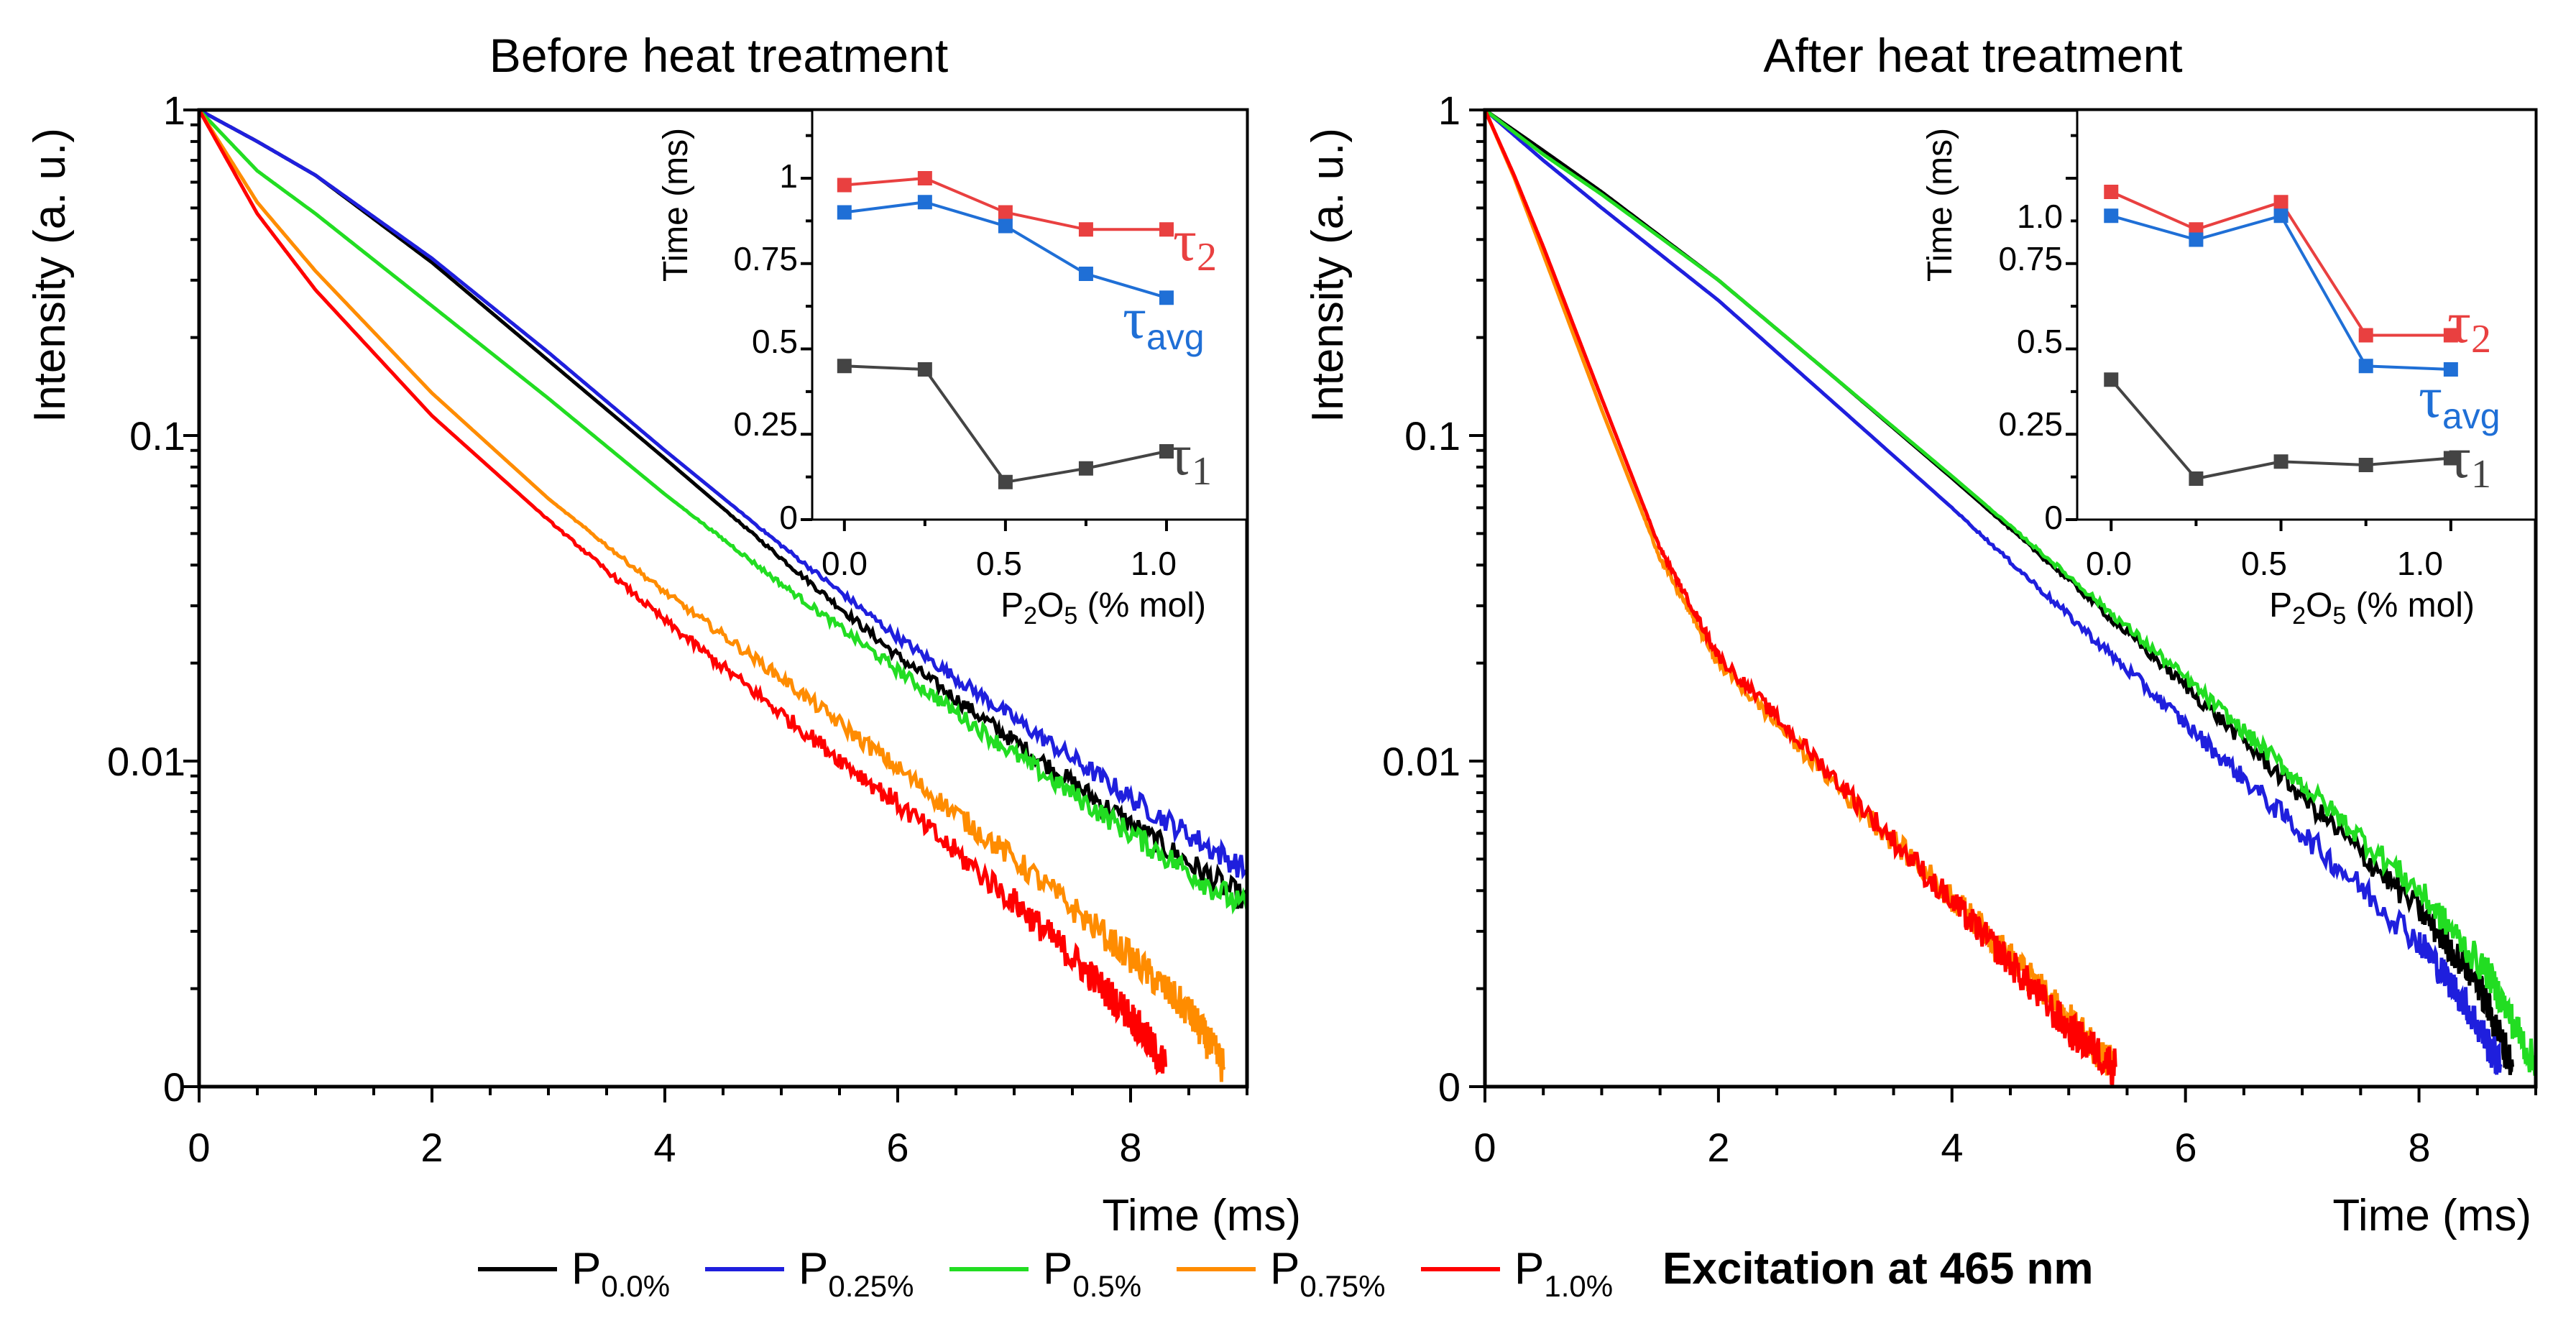 The width and height of the screenshot is (2576, 1331). What do you see at coordinates (2460, 400) in the screenshot?
I see `tauavg-label: τavg` at bounding box center [2460, 400].